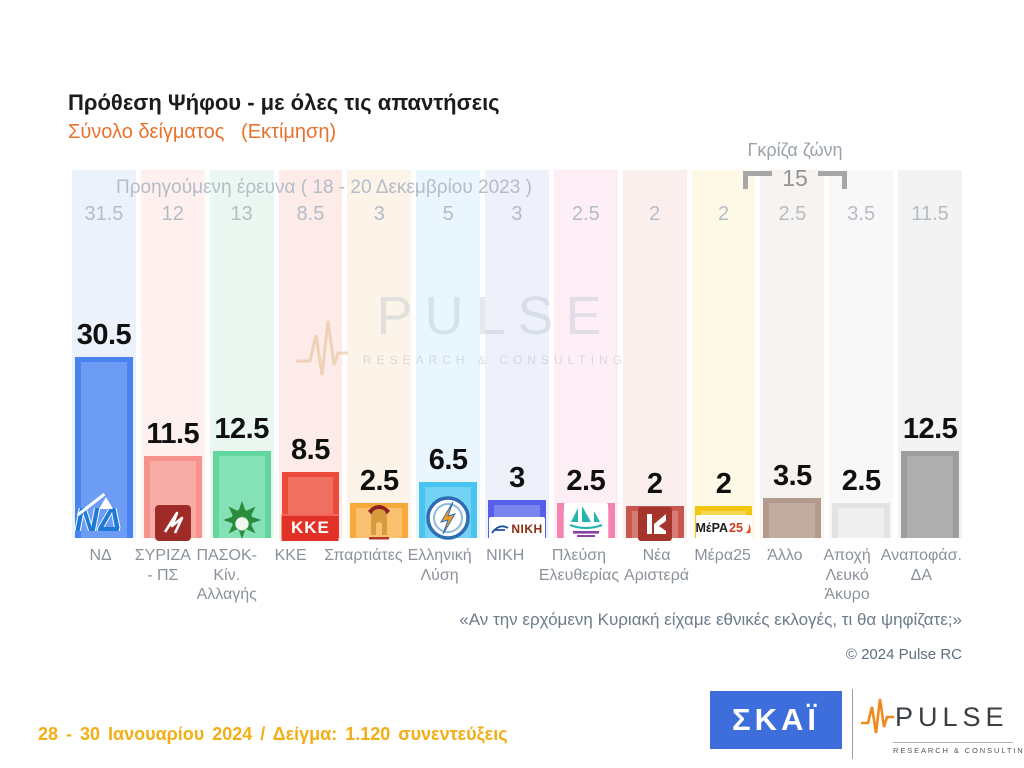 Image resolution: width=1024 pixels, height=768 pixels. I want to click on party-label-kke: ΚΚΕ, so click(290, 555).